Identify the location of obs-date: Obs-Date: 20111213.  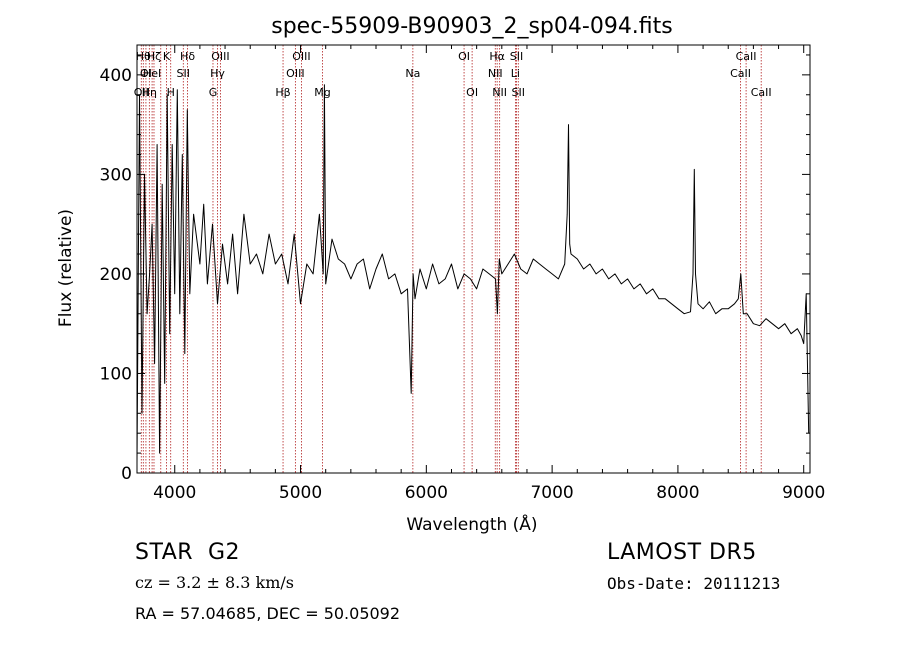
(694, 583).